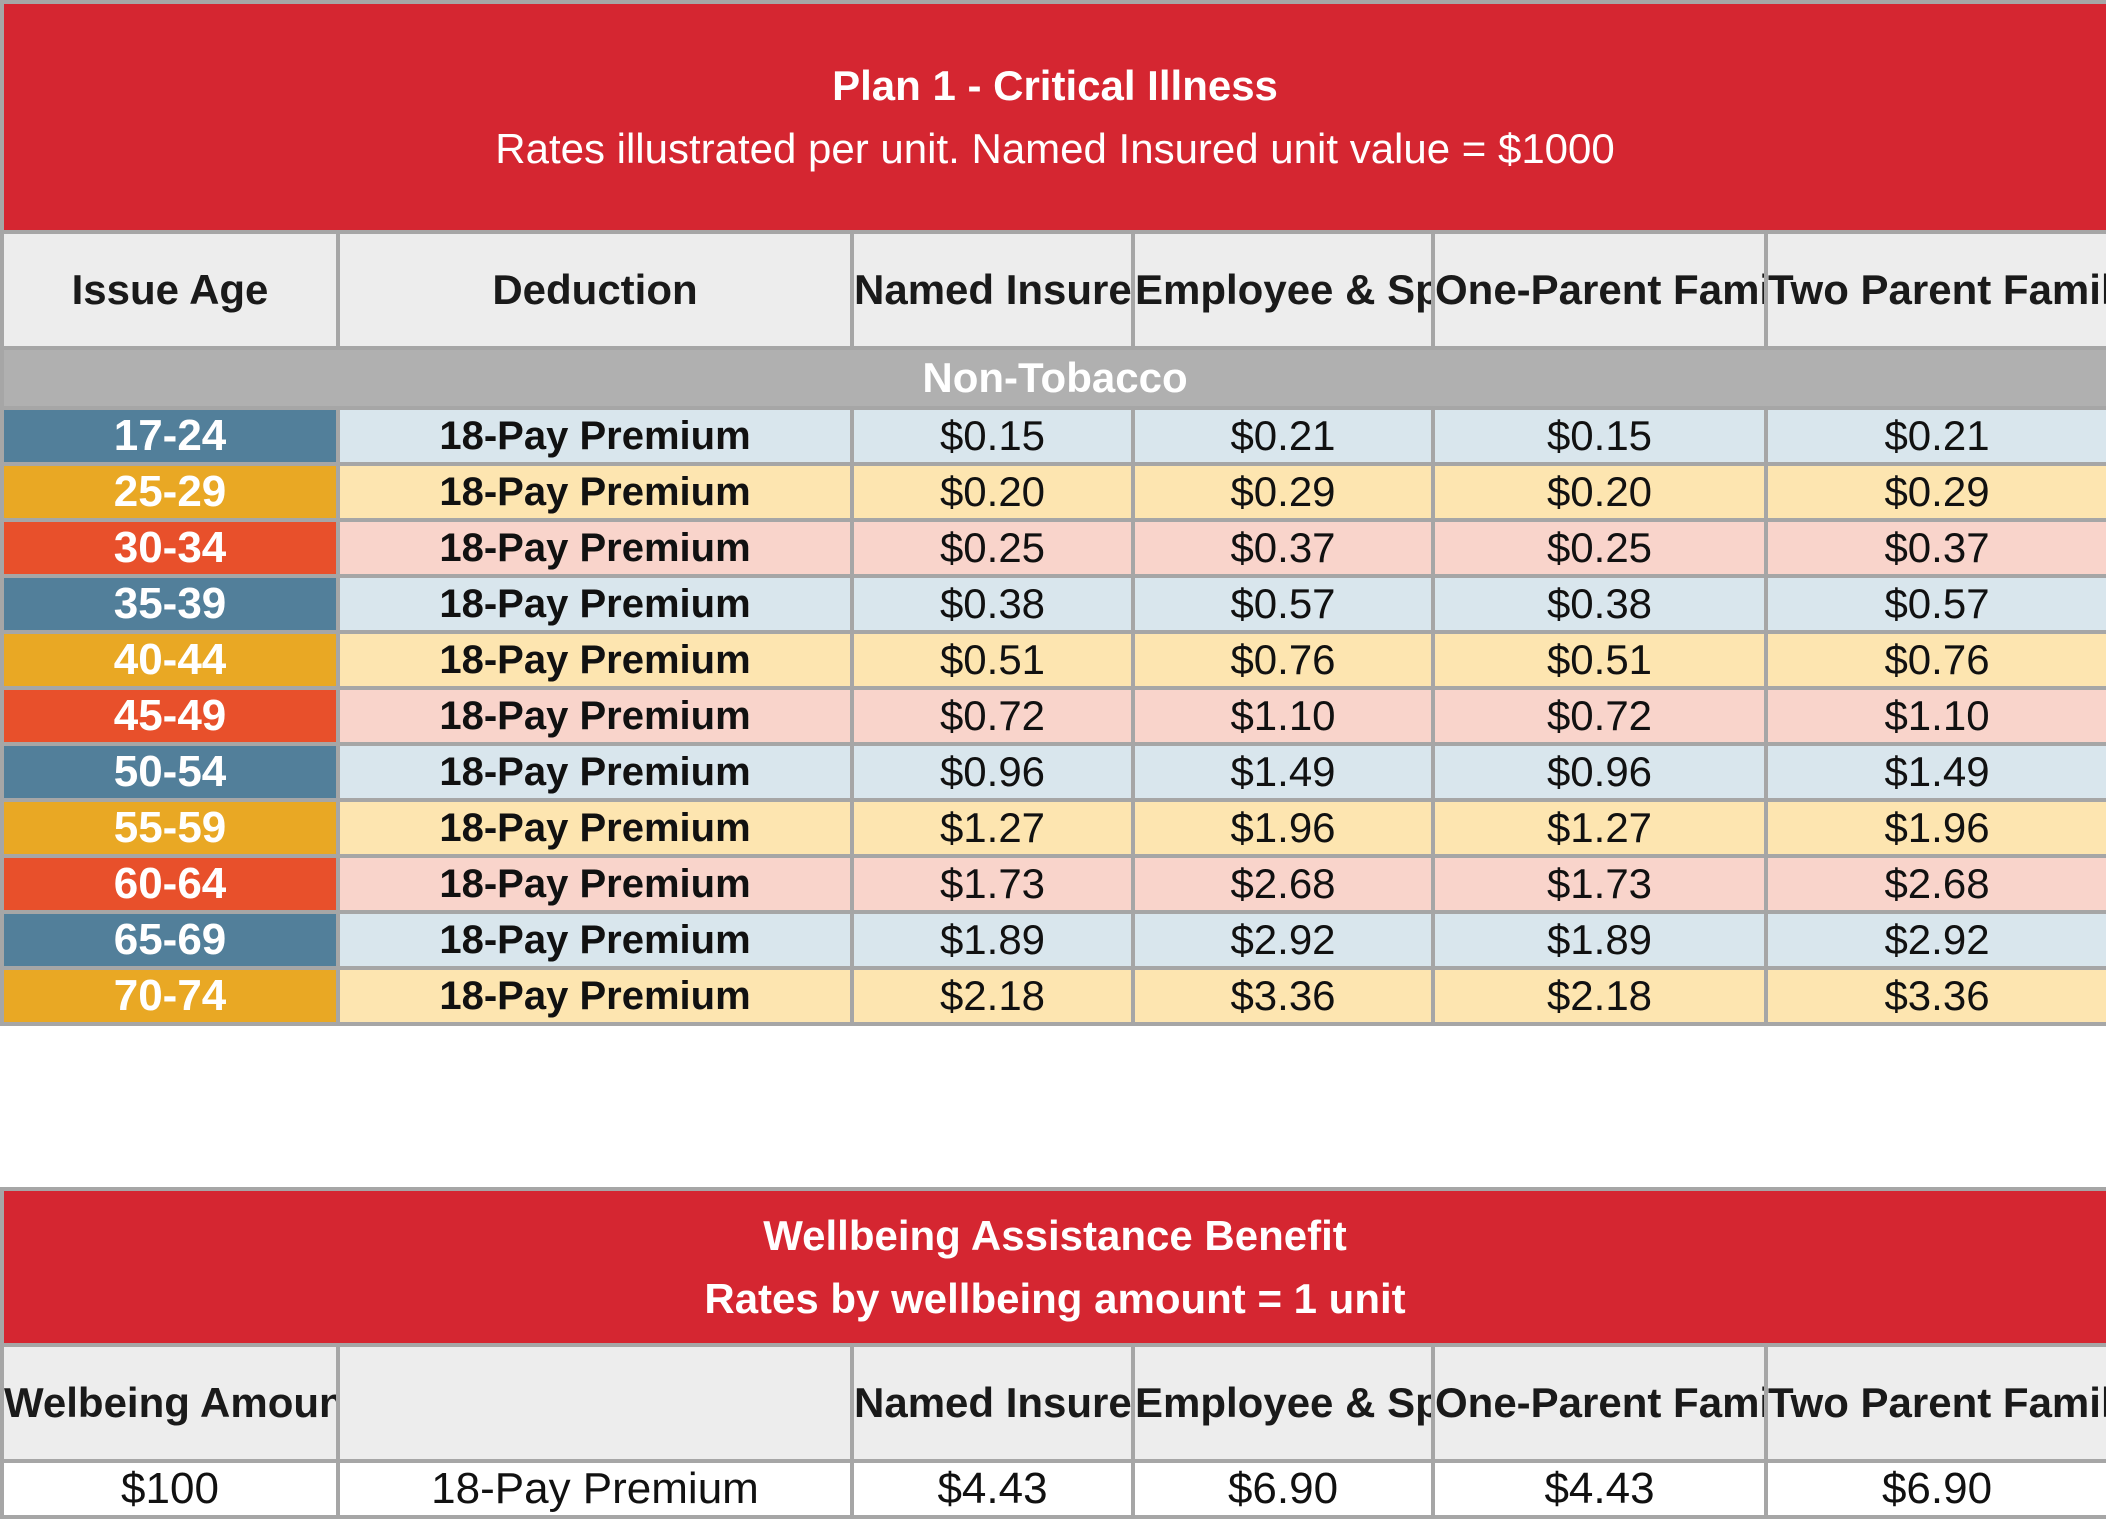 The width and height of the screenshot is (2106, 1536). I want to click on table-row: 40-44 18-Pay Premium $0.51 $0.76 $0.51 $0.76, so click(1053, 660).